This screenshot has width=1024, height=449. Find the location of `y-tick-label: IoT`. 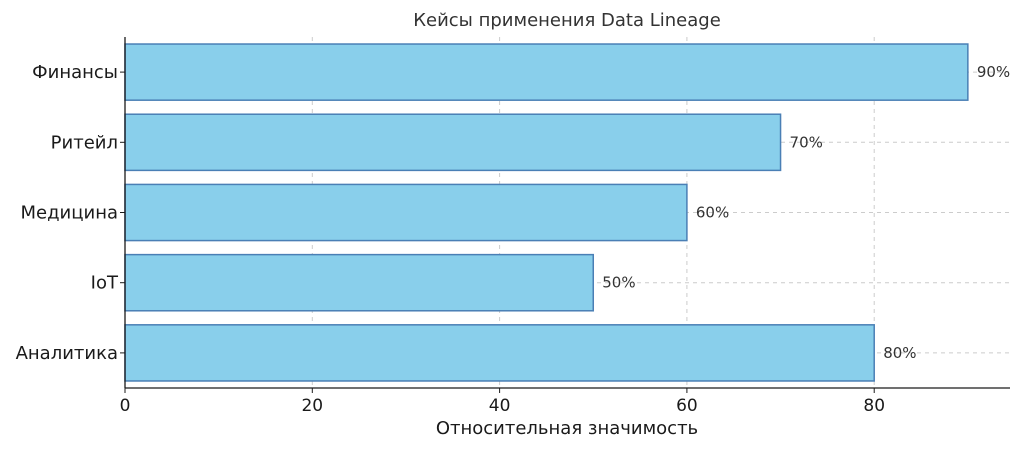

y-tick-label: IoT is located at coordinates (105, 283).